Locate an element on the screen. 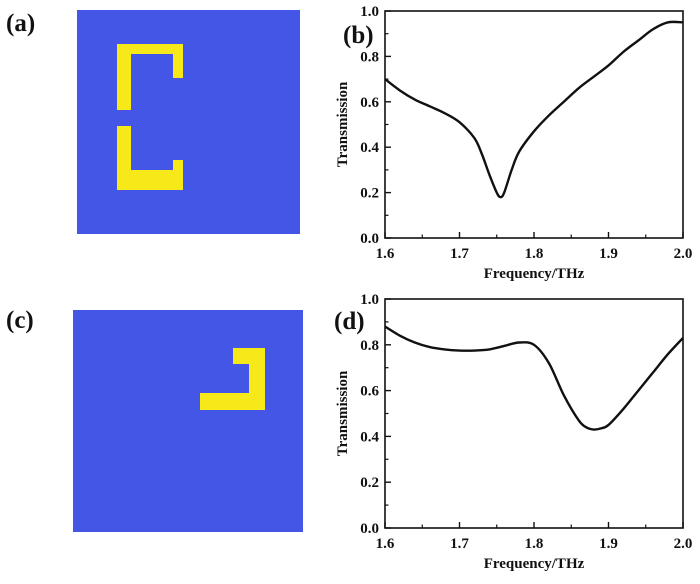 The image size is (700, 584). unit-cell-a is located at coordinates (188, 122).